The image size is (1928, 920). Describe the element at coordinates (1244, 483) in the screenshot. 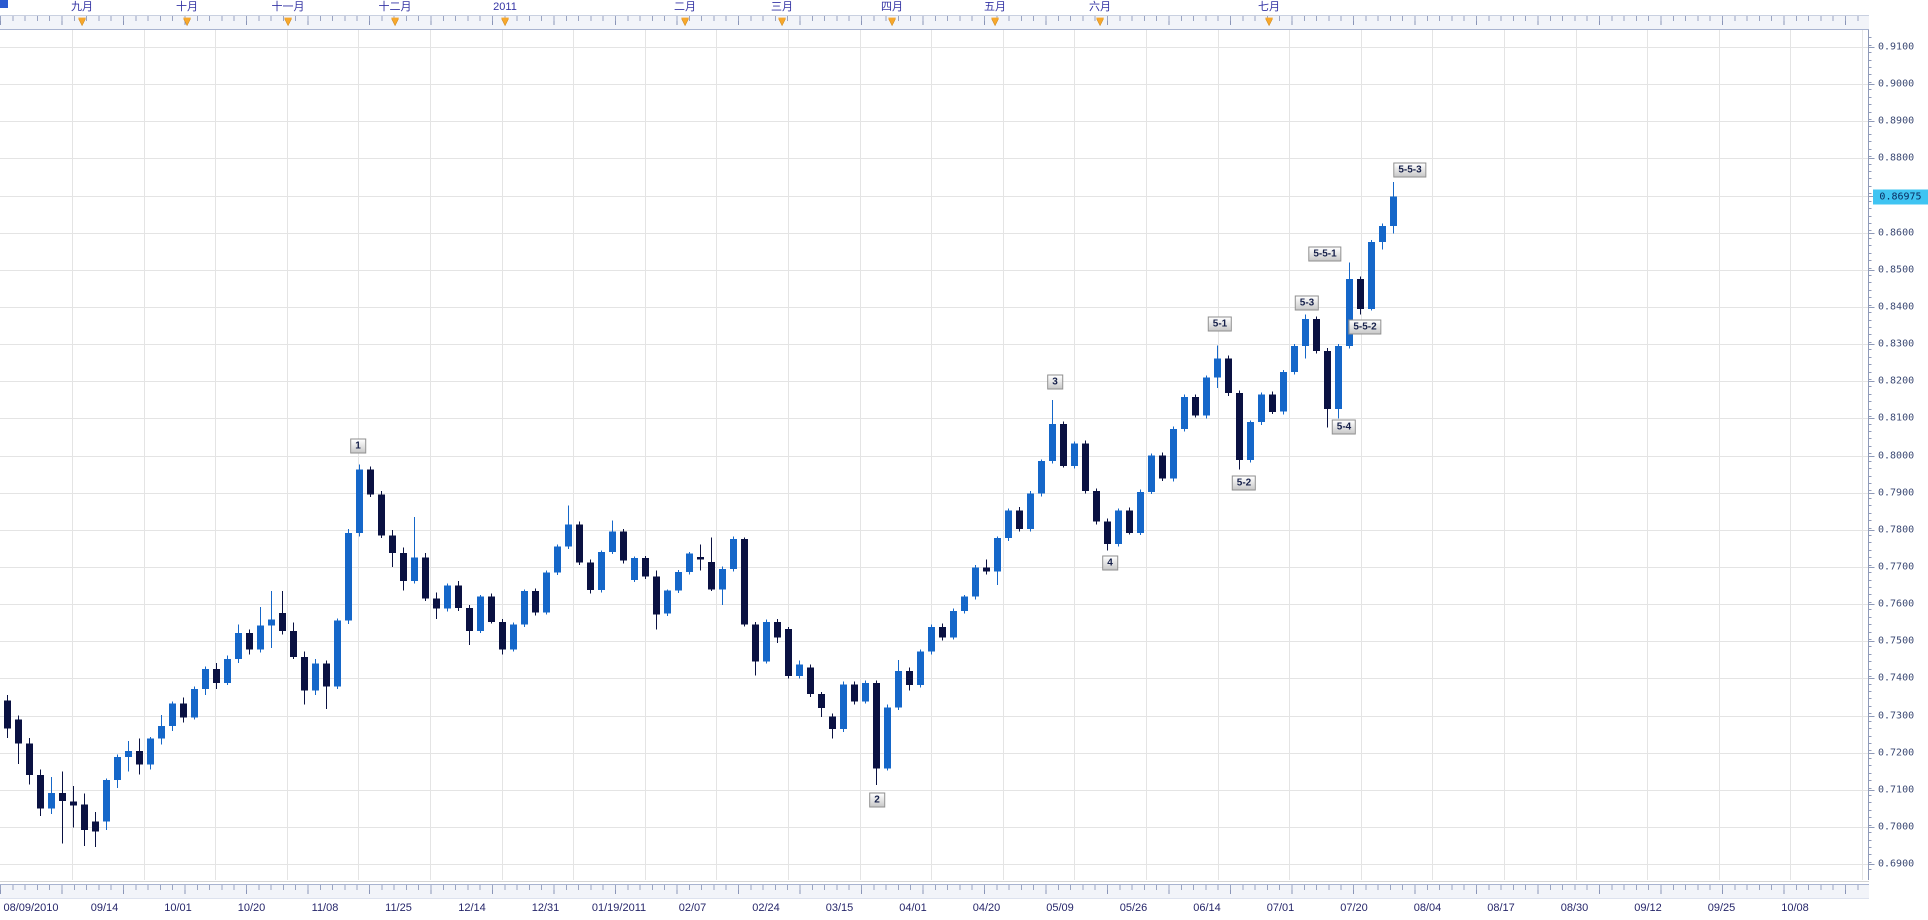

I see `wave-label-5-2: 5-2` at that location.